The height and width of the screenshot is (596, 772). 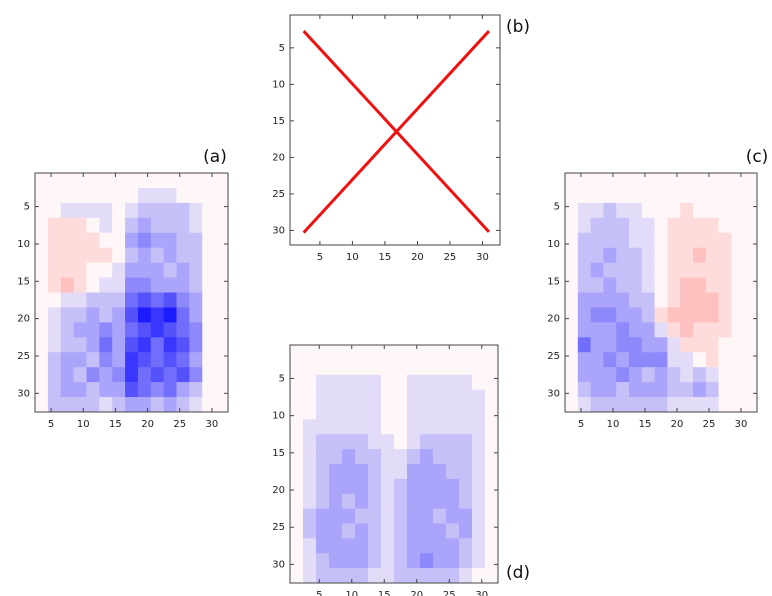 I want to click on y-tick-label: 15, so click(x=278, y=453).